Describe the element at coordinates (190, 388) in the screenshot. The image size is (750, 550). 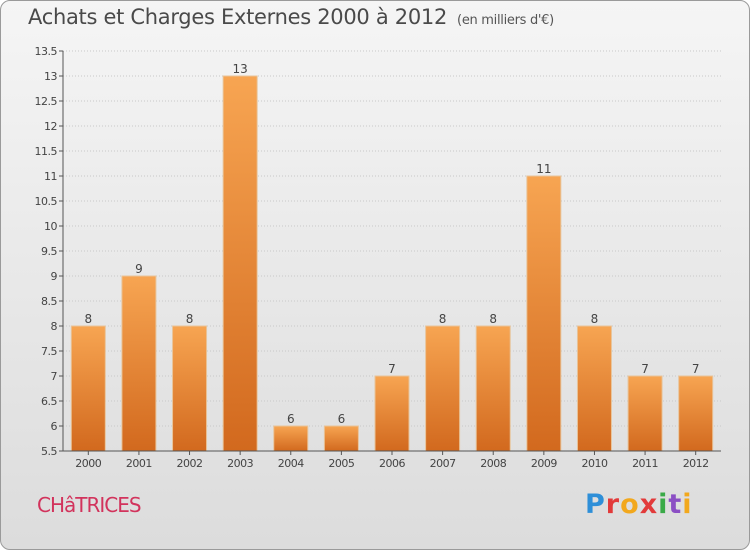
I see `bar-2002` at that location.